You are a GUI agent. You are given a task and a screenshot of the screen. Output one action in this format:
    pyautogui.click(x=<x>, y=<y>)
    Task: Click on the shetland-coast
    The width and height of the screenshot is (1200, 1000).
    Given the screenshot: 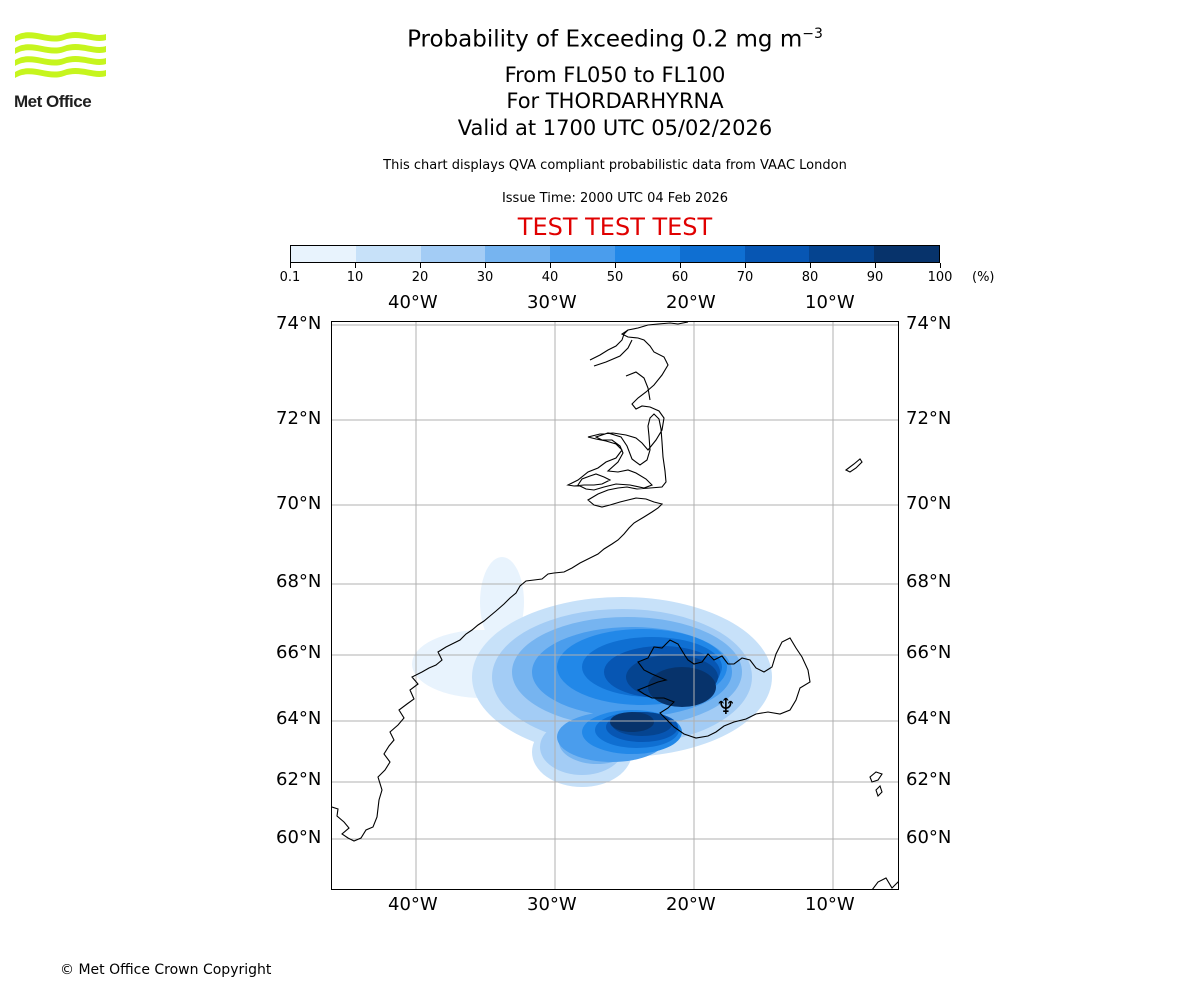 What is the action you would take?
    pyautogui.click(x=885, y=883)
    